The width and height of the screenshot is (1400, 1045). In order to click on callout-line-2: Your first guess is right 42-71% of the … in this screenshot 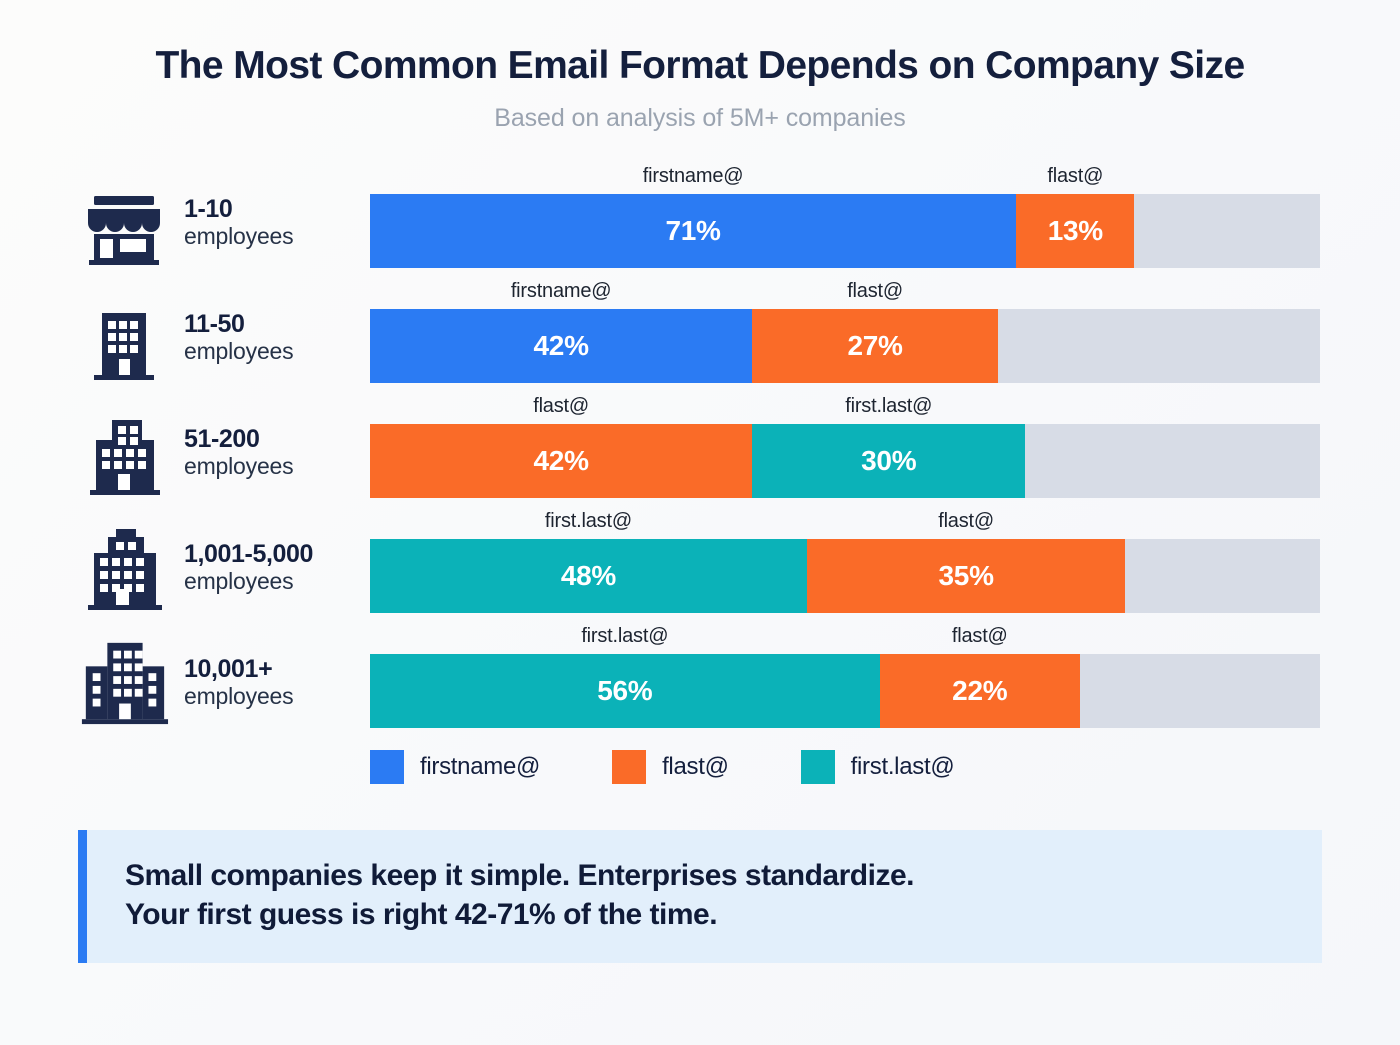, I will do `click(421, 915)`.